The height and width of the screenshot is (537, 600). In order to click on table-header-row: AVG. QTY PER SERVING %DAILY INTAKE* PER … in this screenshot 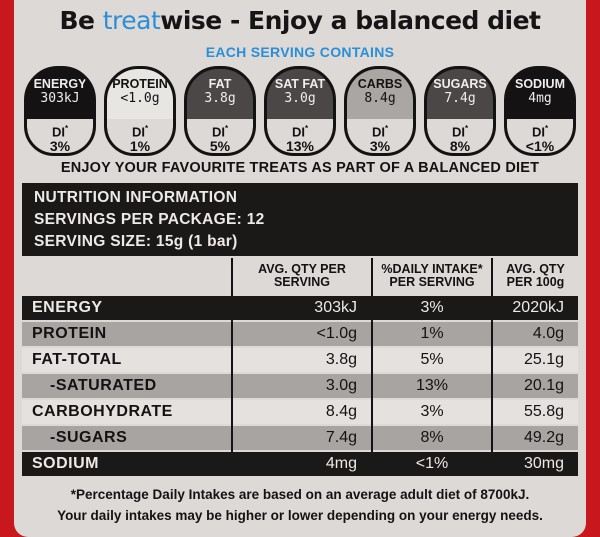, I will do `click(300, 276)`.